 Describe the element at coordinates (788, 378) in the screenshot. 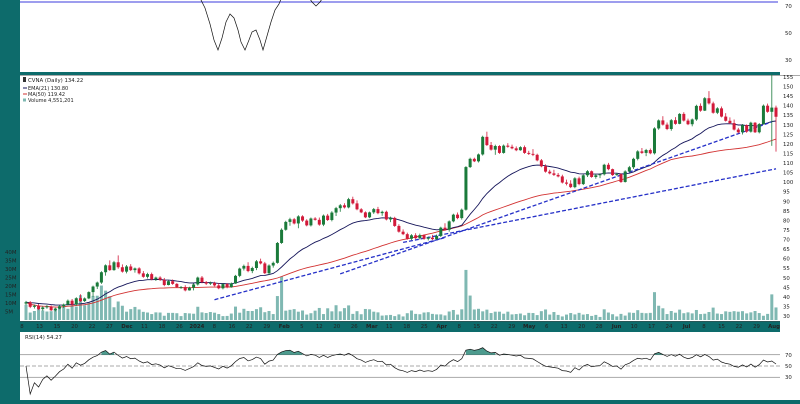

I see `rsi-tick-label: 30` at that location.